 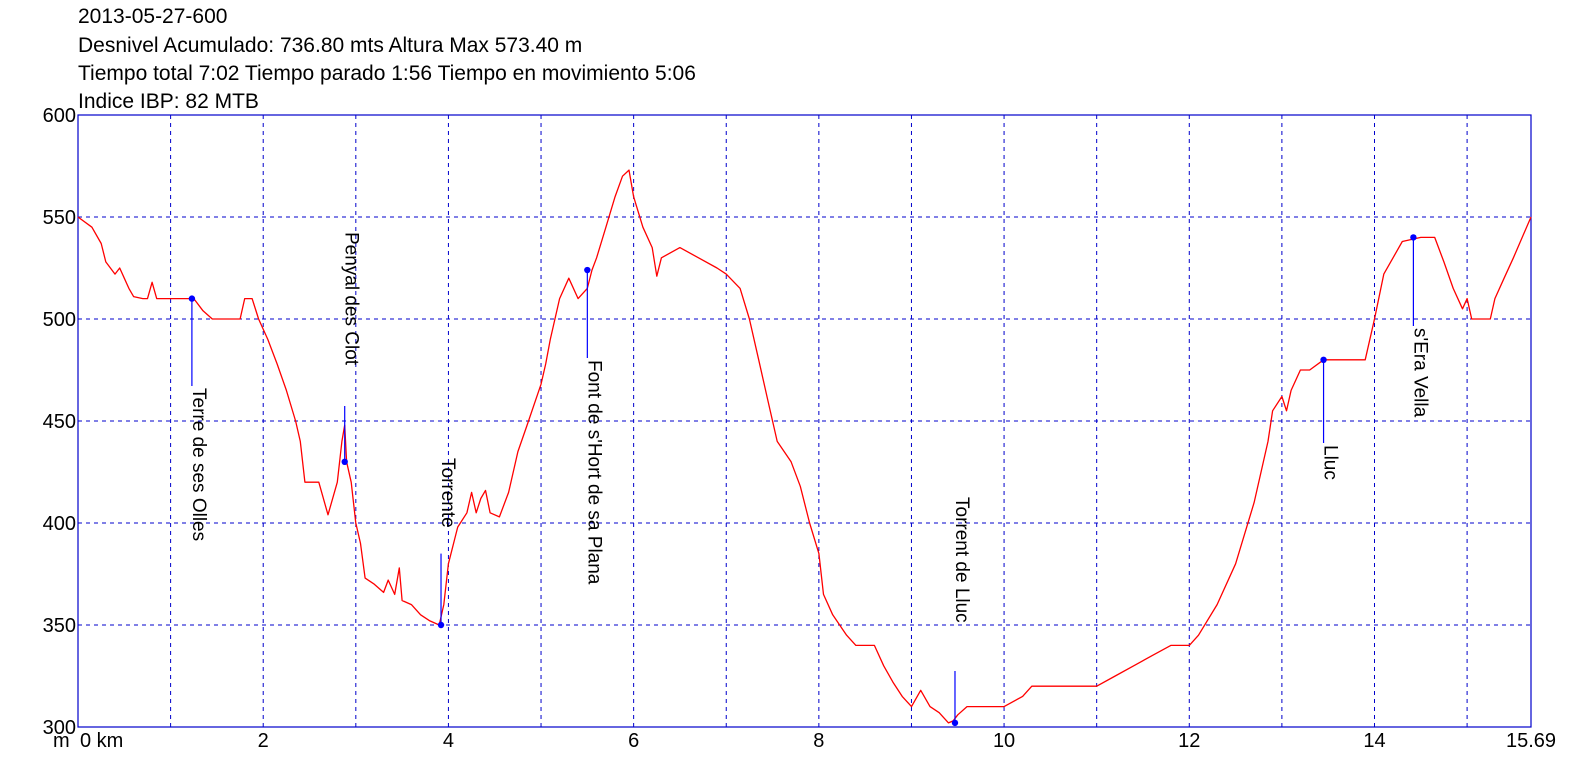 What do you see at coordinates (168, 101) in the screenshot?
I see `chart-title-line-4: Indice IBP: 82 MTB` at bounding box center [168, 101].